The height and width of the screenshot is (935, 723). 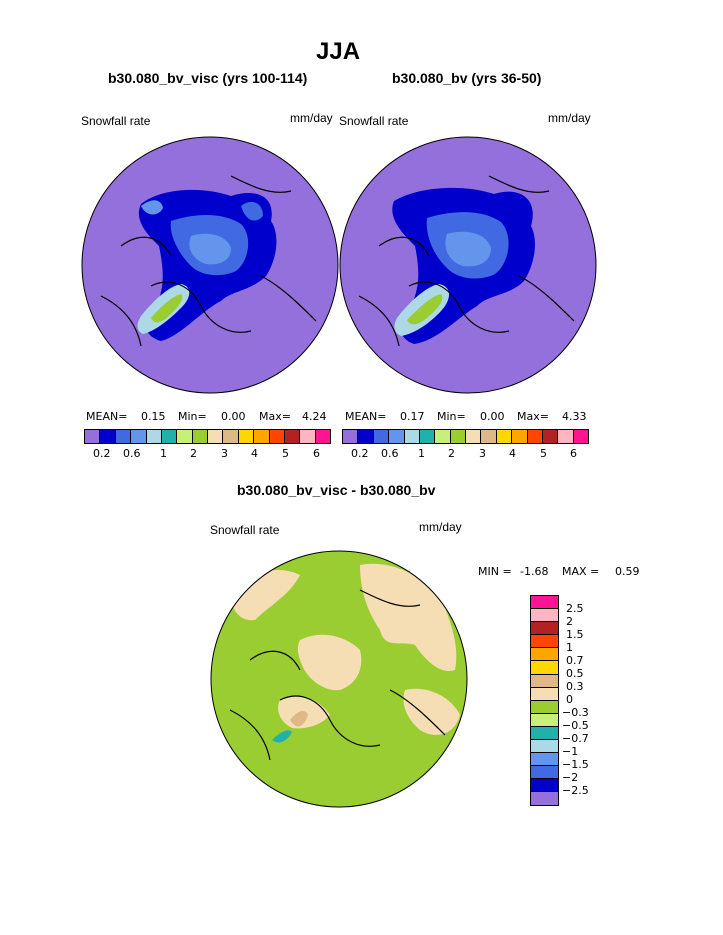 What do you see at coordinates (569, 118) in the screenshot?
I see `right-units-label: mm/day` at bounding box center [569, 118].